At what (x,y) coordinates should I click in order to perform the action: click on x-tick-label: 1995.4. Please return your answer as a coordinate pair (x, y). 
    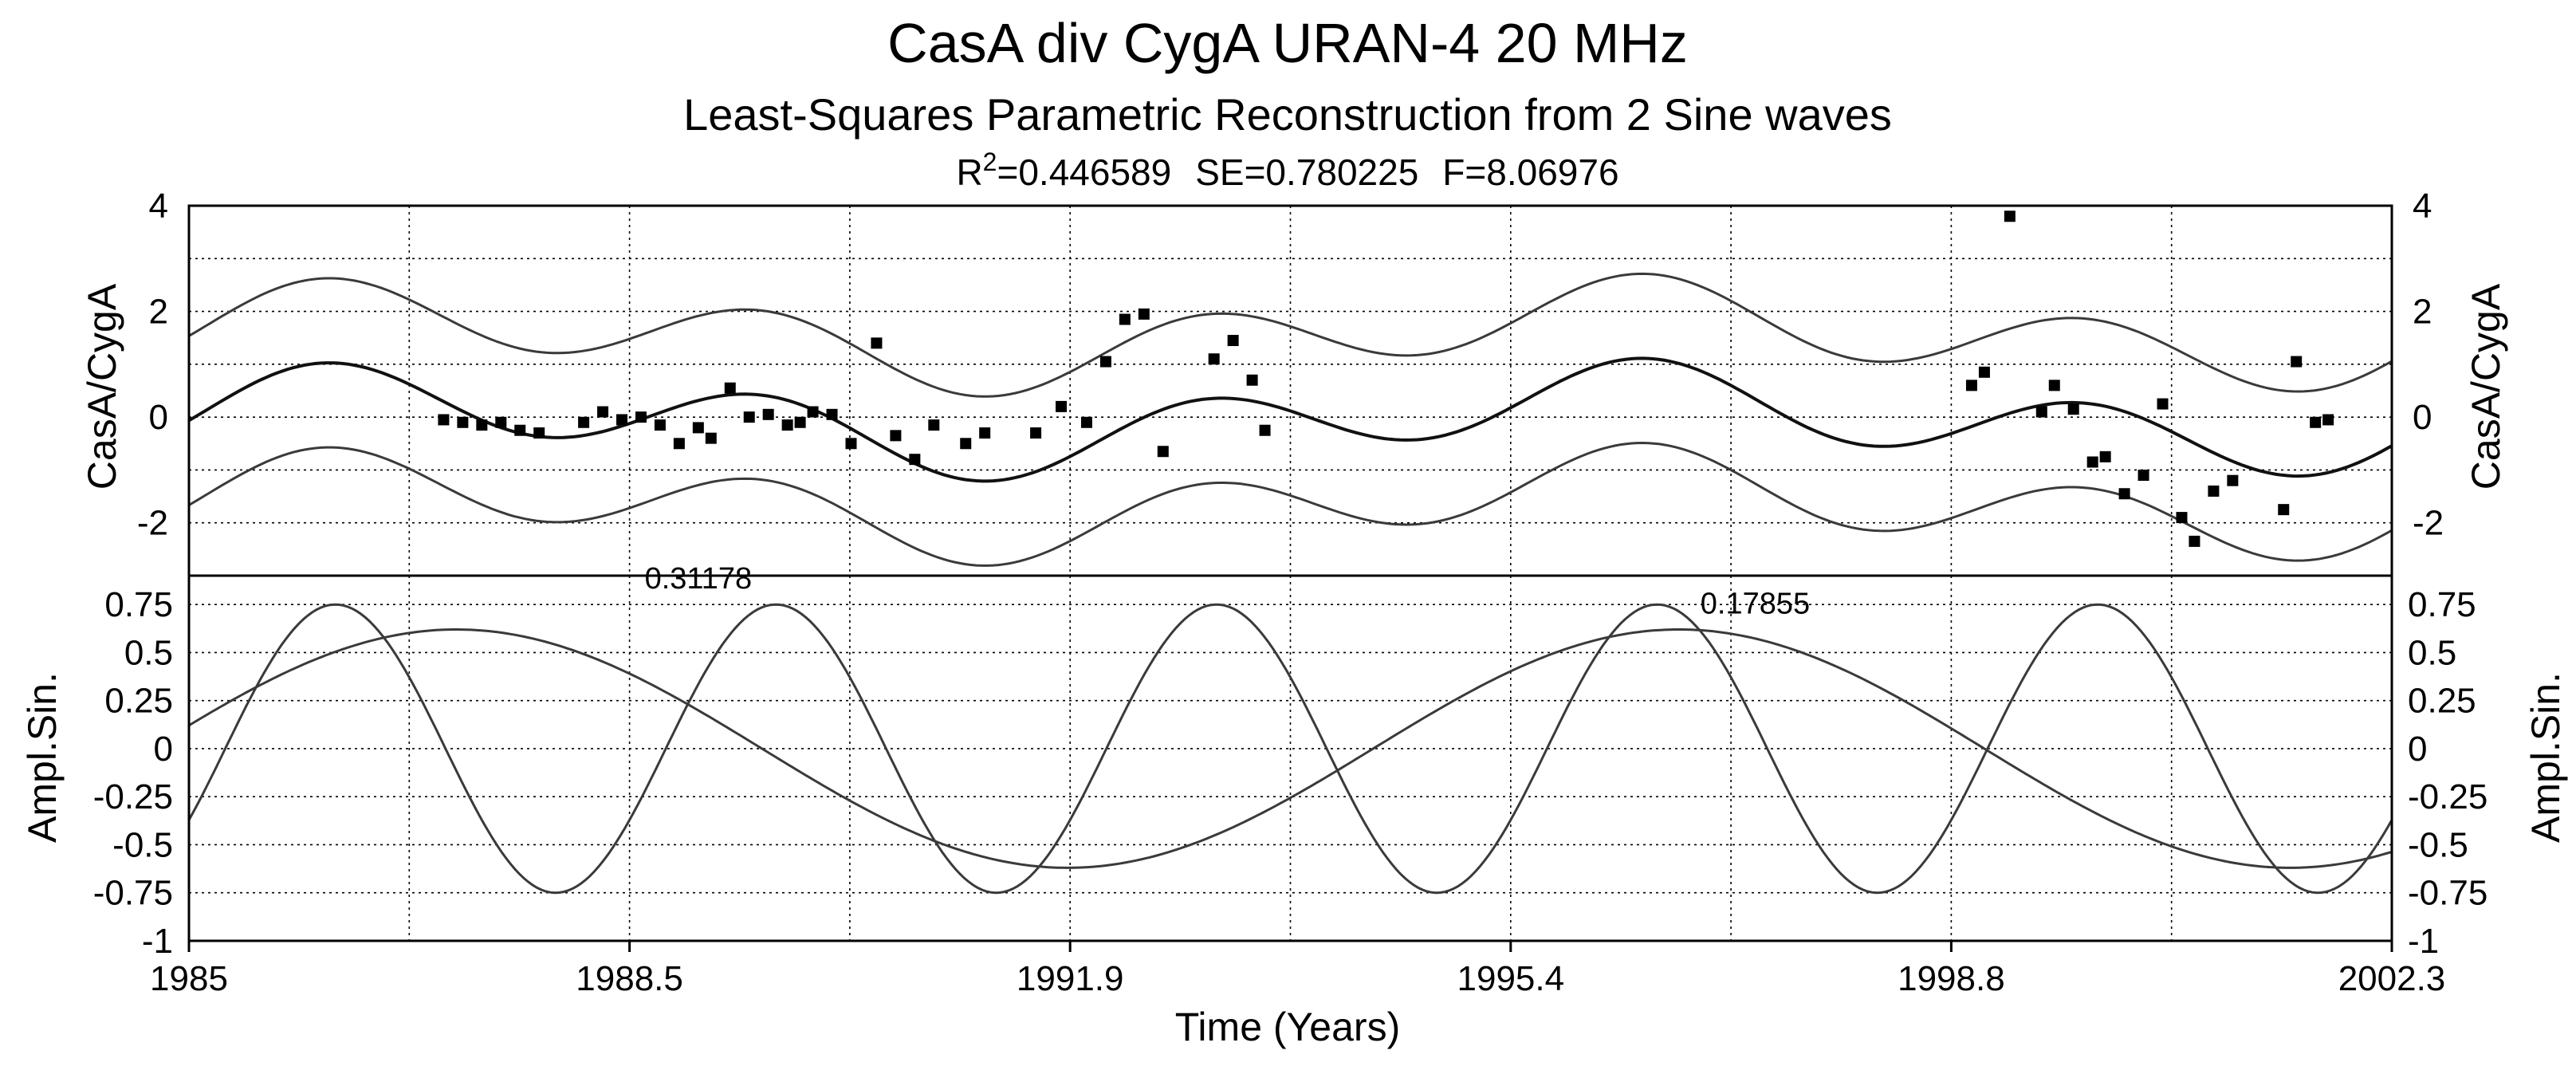
    Looking at the image, I should click on (1511, 978).